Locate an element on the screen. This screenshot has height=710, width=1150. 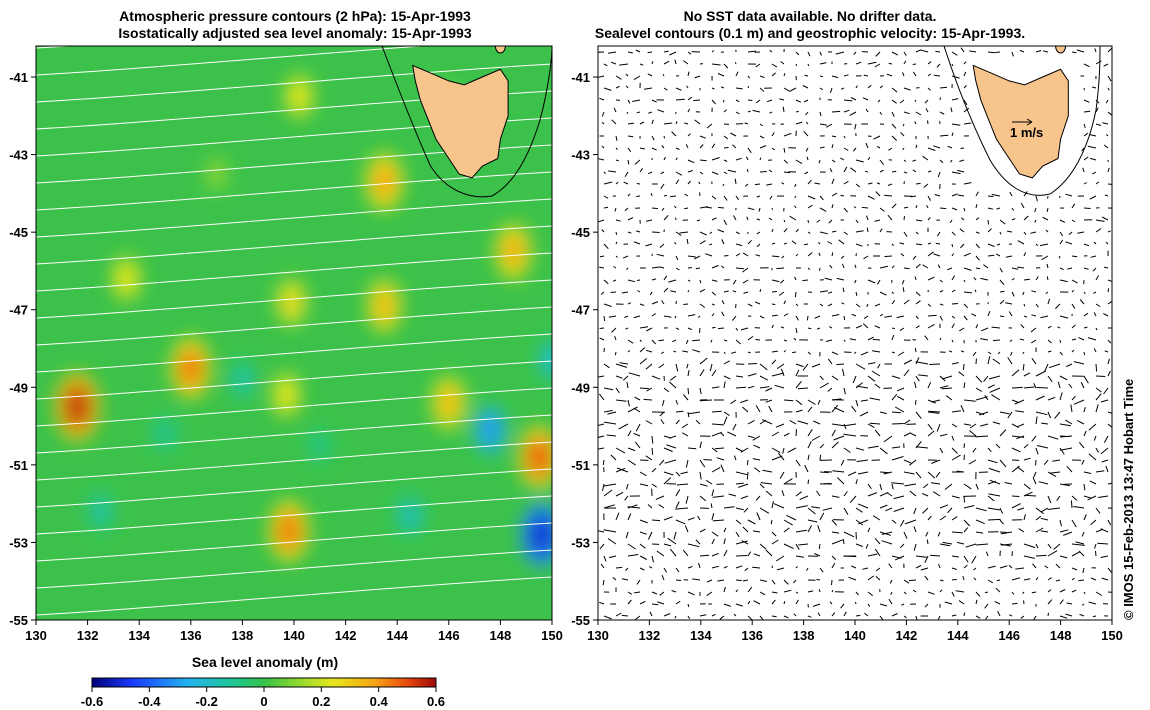
colorbar-tick-label: -0.4 is located at coordinates (149, 701).